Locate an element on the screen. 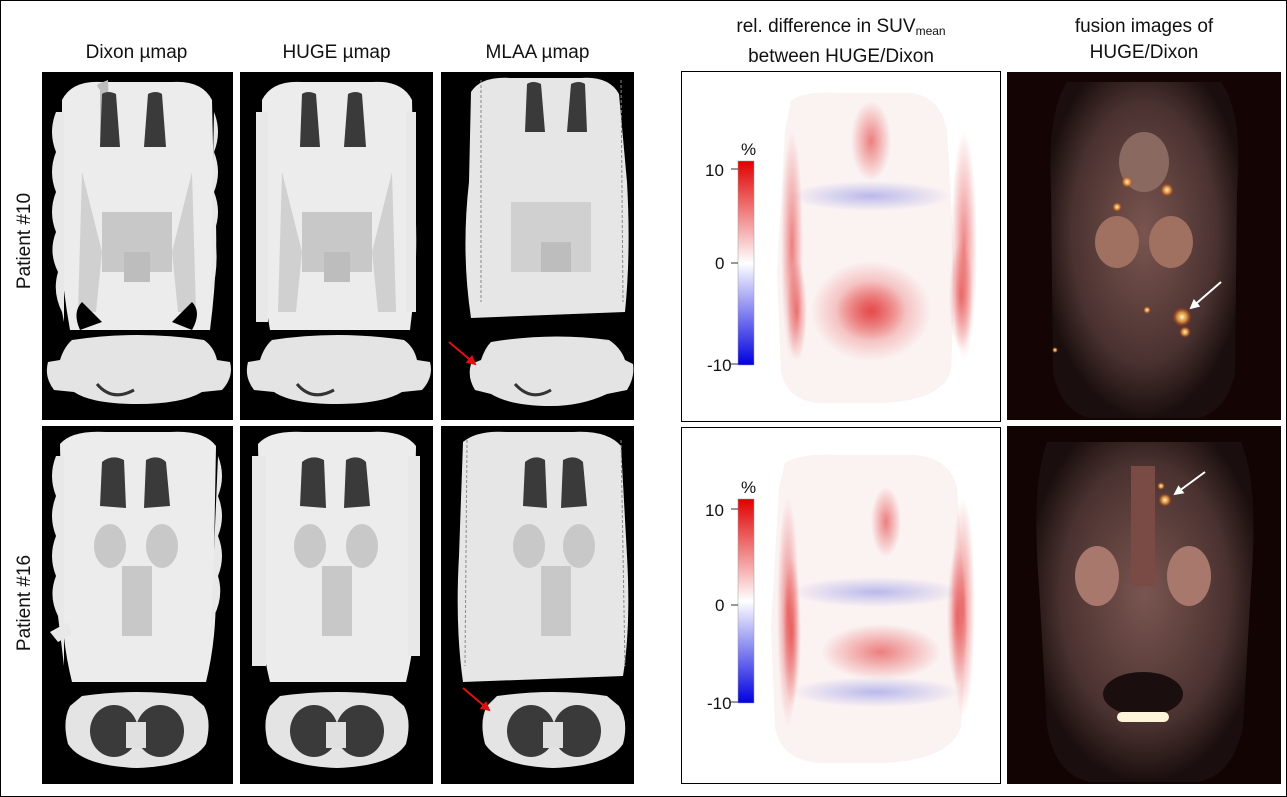 The image size is (1287, 797). col-title-huge: HUGE µmap is located at coordinates (336, 52).